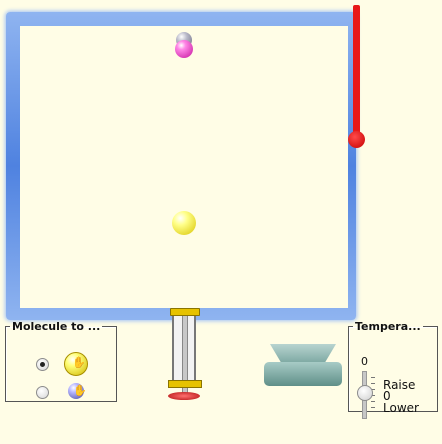 This screenshot has height=444, width=442. I want to click on heater-cooler-top, so click(303, 354).